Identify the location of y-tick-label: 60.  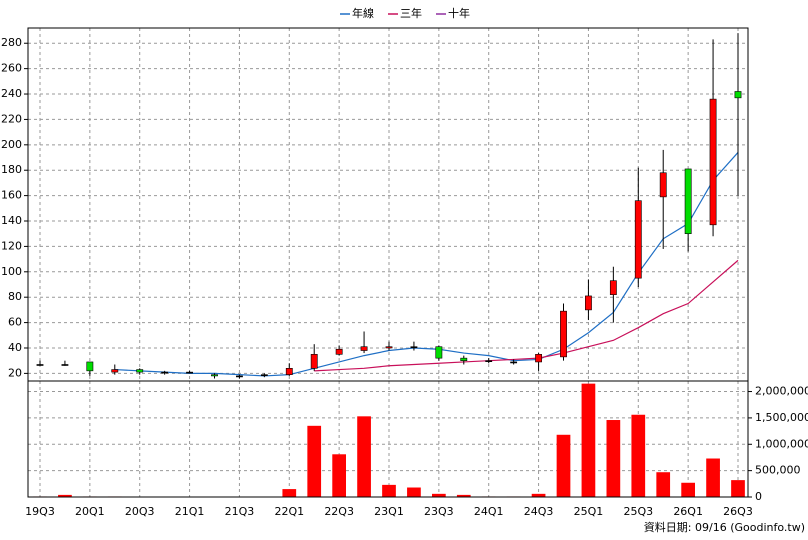
(15, 322).